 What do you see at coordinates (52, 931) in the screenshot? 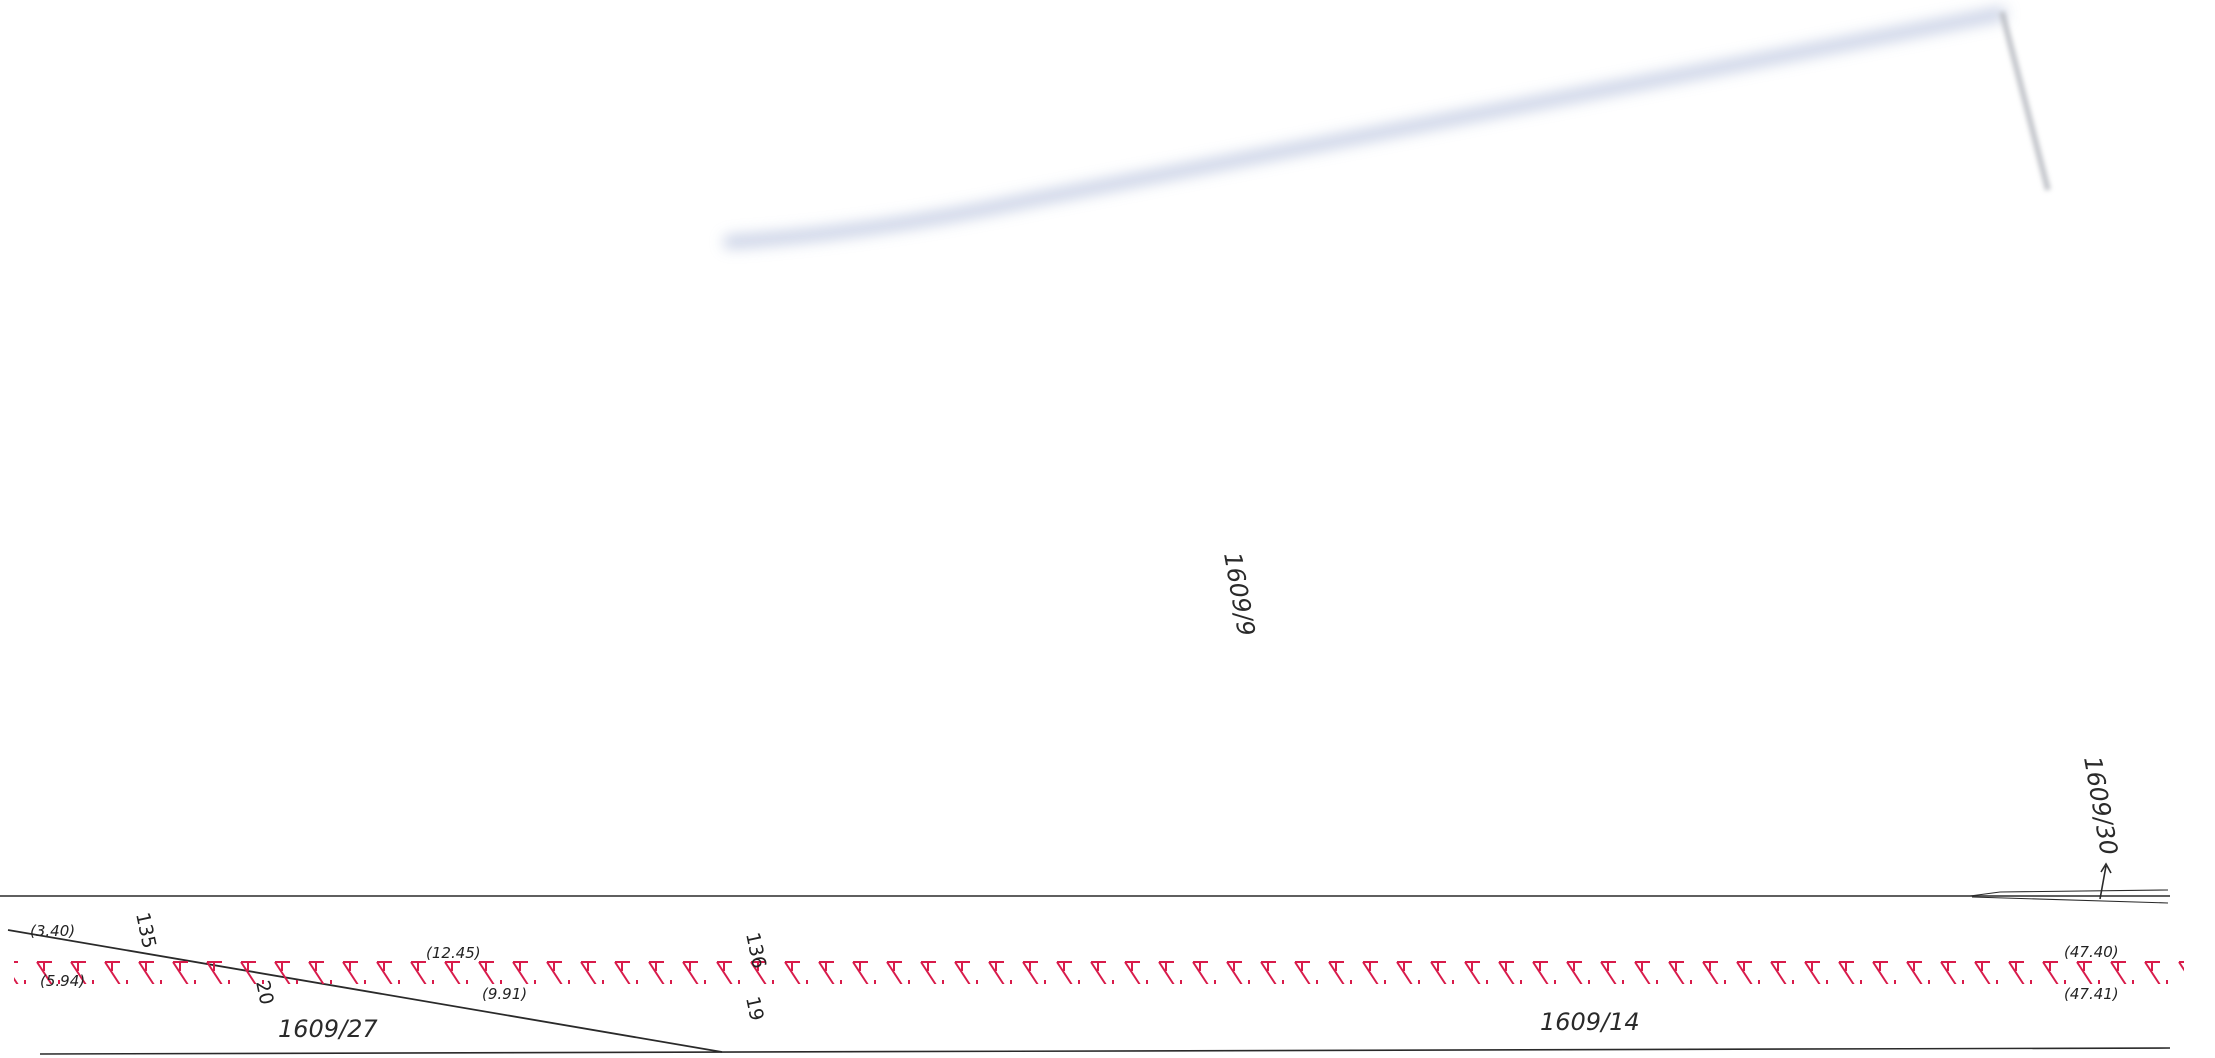
I see `dimension-label-3-40: (3.40)` at bounding box center [52, 931].